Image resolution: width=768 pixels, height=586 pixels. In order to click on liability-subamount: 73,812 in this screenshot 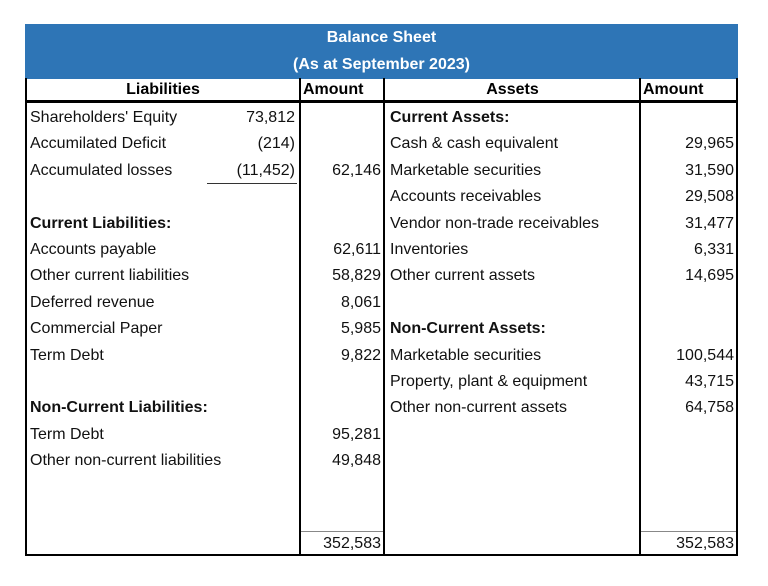, I will do `click(270, 117)`.